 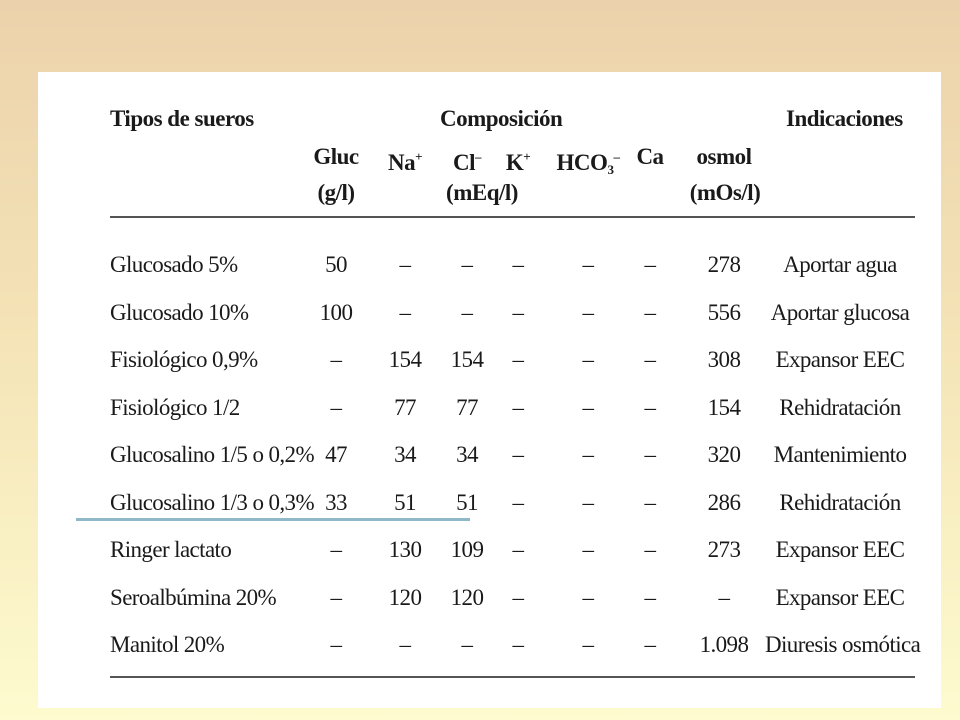 I want to click on col-na: Na+, so click(x=405, y=162).